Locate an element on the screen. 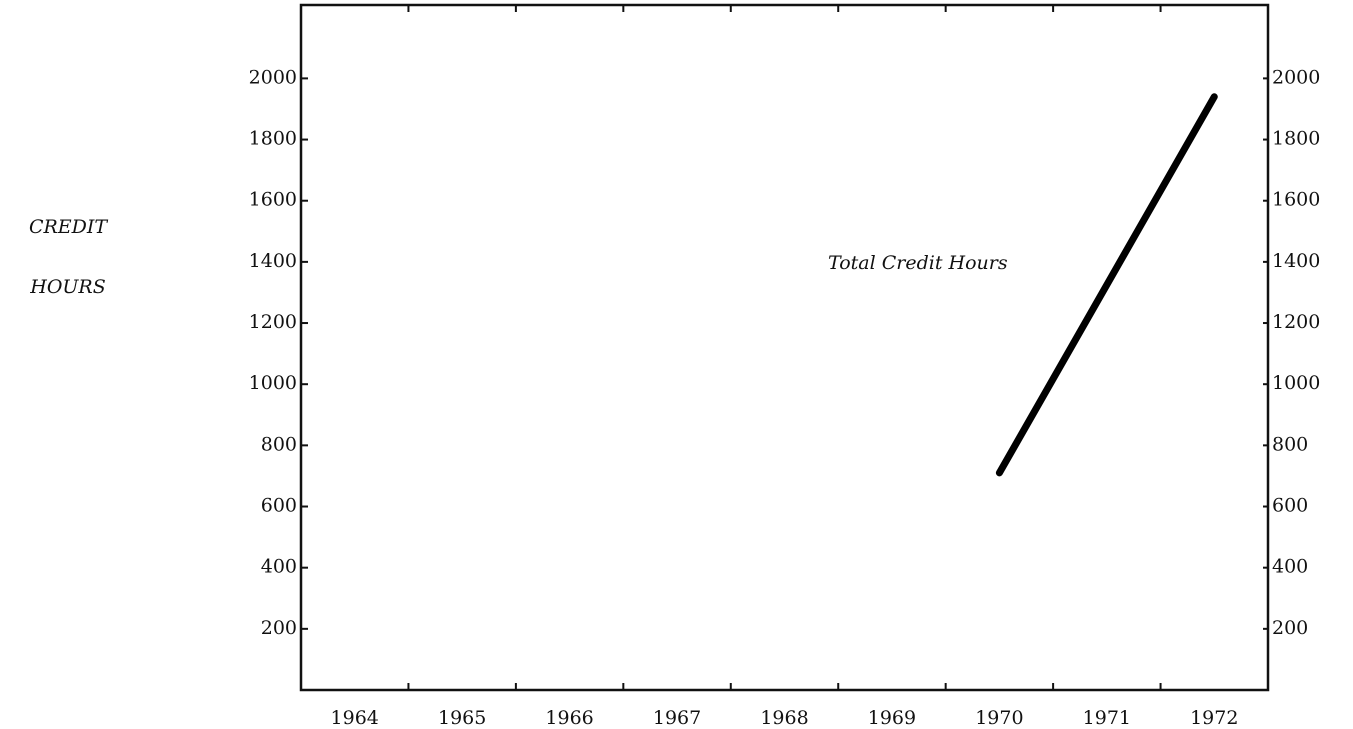 The height and width of the screenshot is (729, 1353). annotation: Total Credit Hours is located at coordinates (918, 263).